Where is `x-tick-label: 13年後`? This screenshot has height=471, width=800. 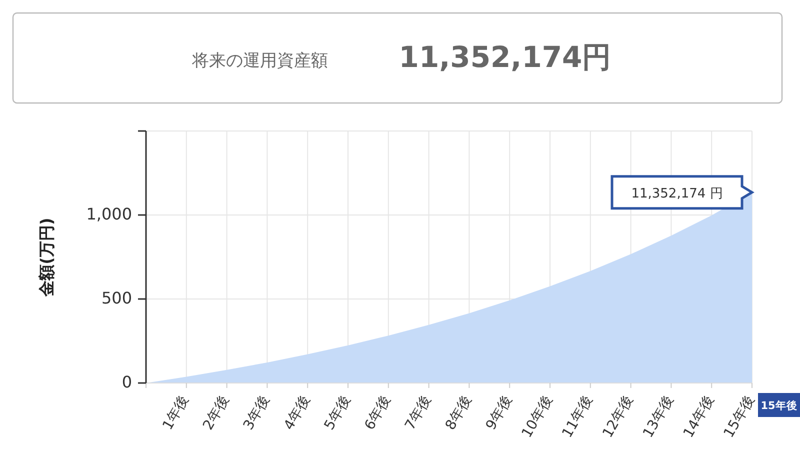 x-tick-label: 13年後 is located at coordinates (658, 416).